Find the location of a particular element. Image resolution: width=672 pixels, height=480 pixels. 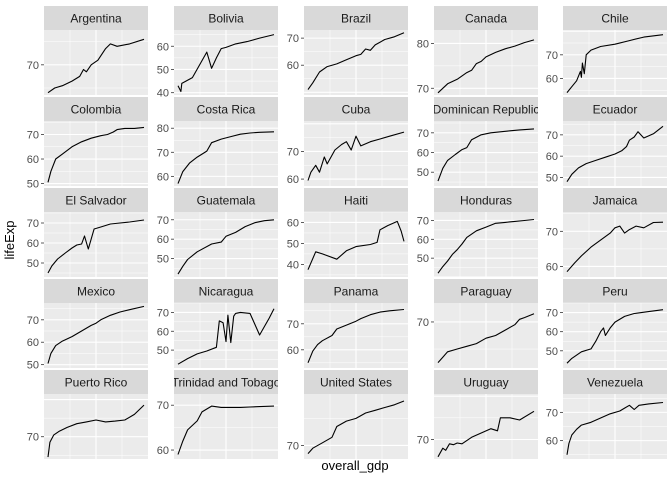

facet-panel: Costa Rica 60 70 80 is located at coordinates (217, 141).